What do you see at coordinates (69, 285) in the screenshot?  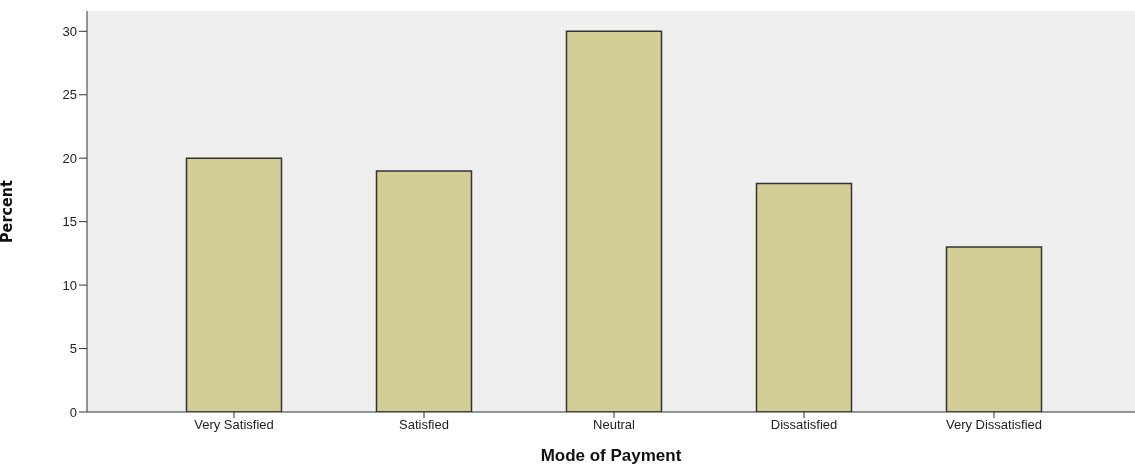 I see `y-tick-label: 10` at bounding box center [69, 285].